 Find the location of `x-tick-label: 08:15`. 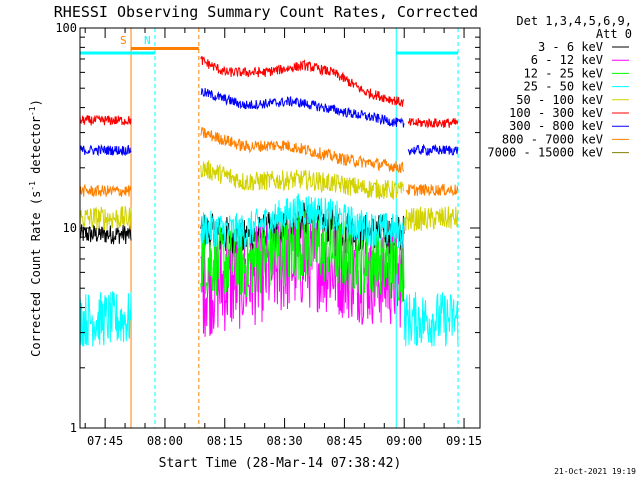

x-tick-label: 08:15 is located at coordinates (225, 441).